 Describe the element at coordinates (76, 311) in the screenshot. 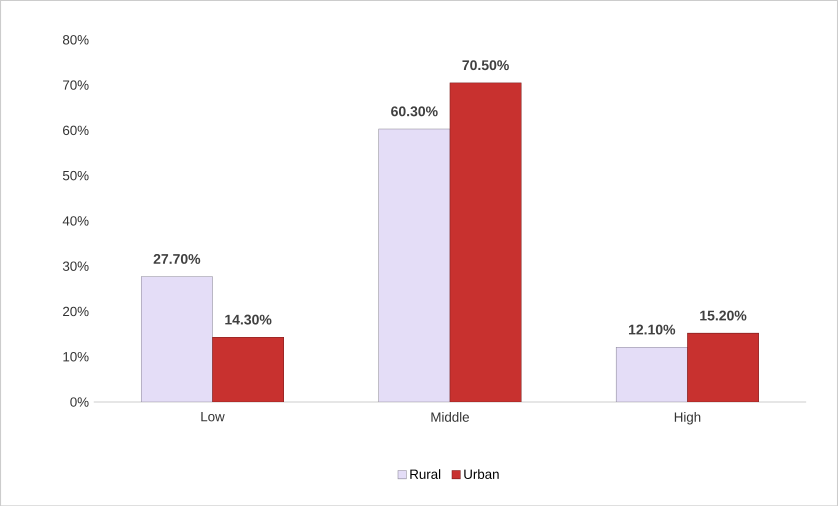

I see `y-tick-label: 20%` at that location.